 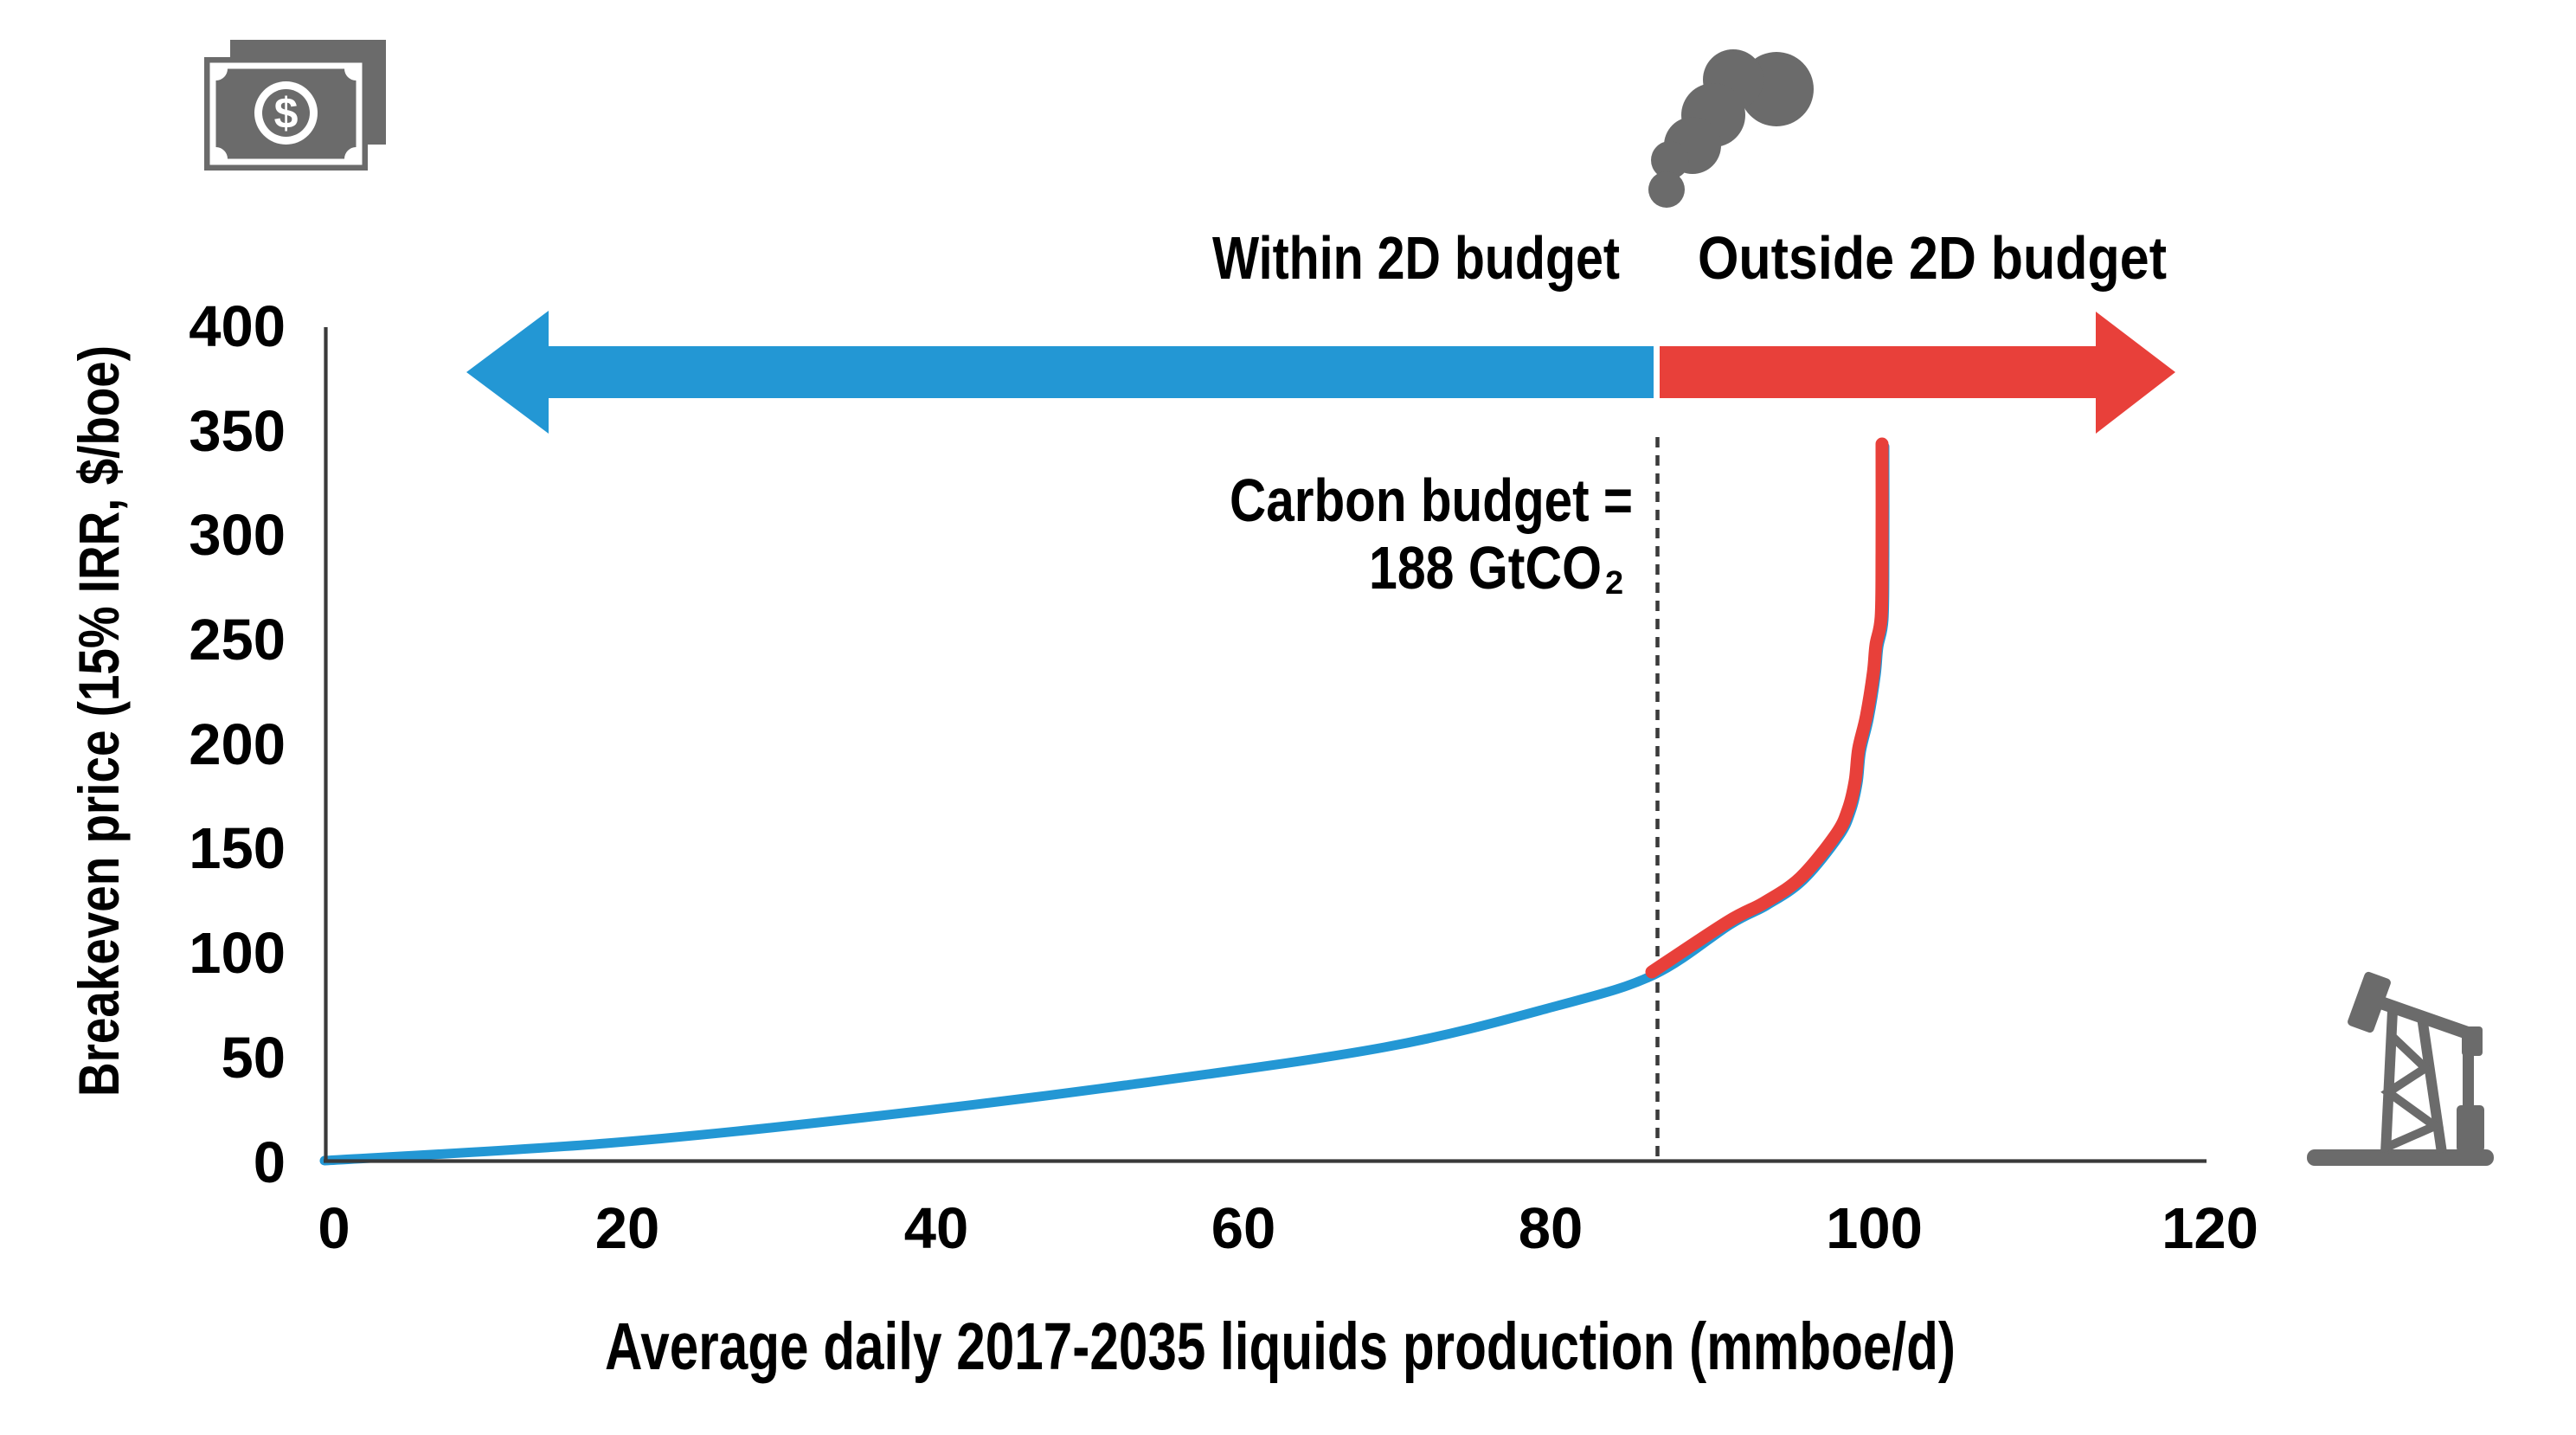 What do you see at coordinates (254, 1059) in the screenshot?
I see `svg-text: 50` at bounding box center [254, 1059].